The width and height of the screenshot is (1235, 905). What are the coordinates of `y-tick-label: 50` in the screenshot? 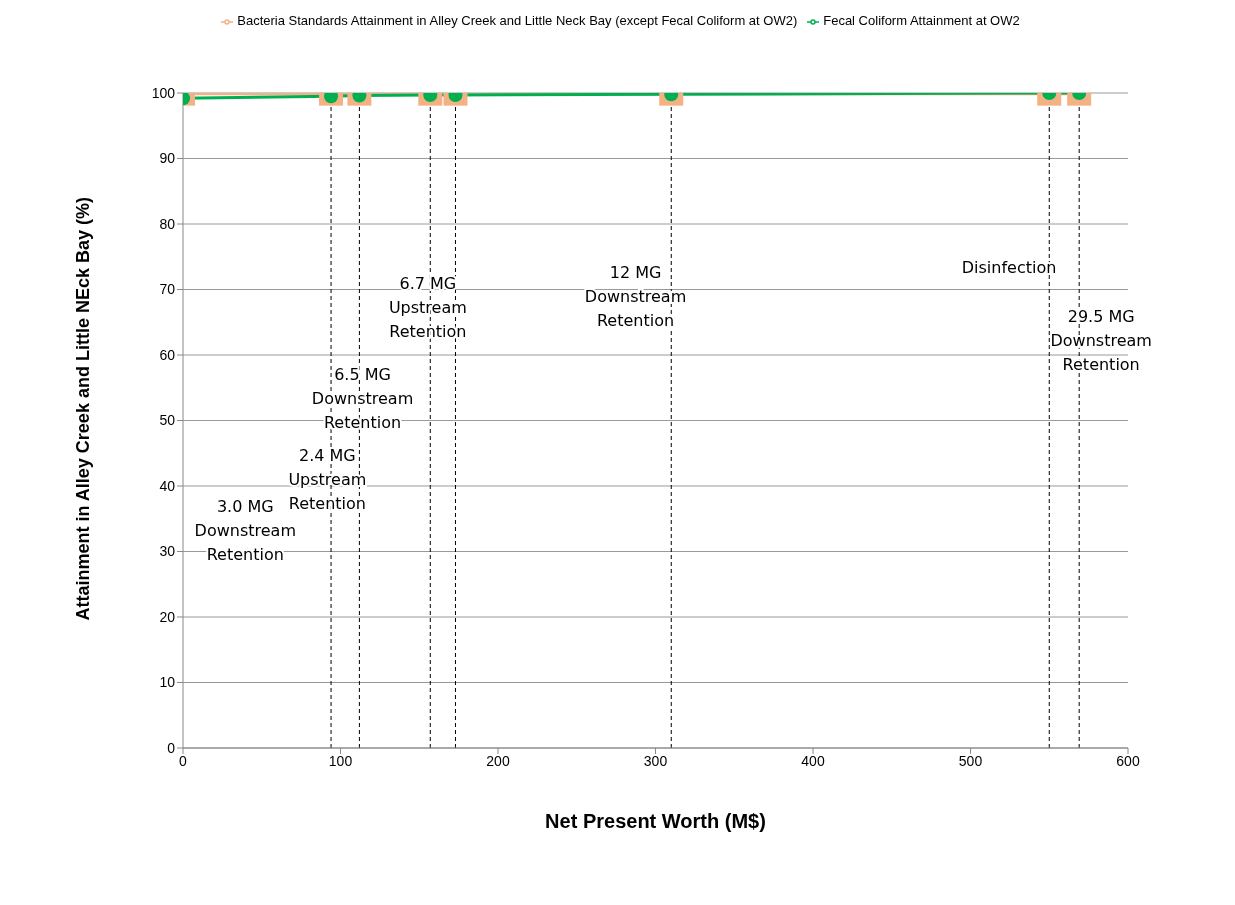 It's located at (167, 420).